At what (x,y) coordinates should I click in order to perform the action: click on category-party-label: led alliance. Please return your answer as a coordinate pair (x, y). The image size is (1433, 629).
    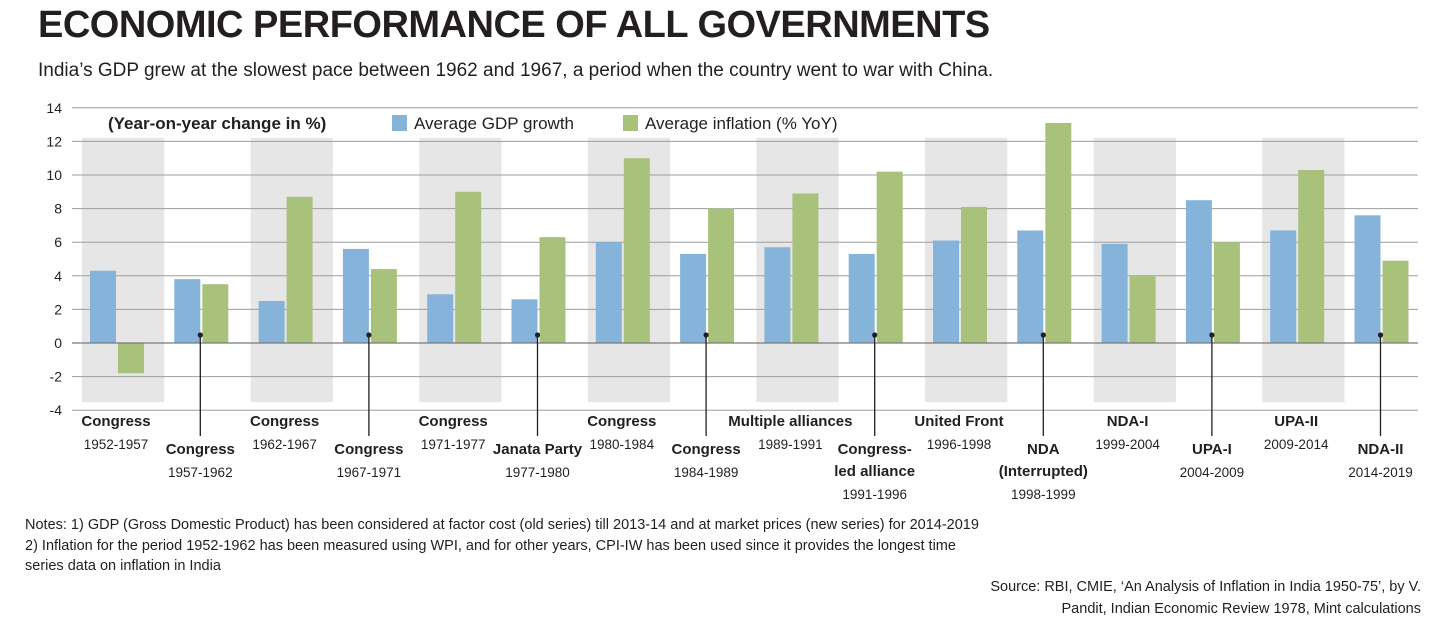
    Looking at the image, I should click on (874, 471).